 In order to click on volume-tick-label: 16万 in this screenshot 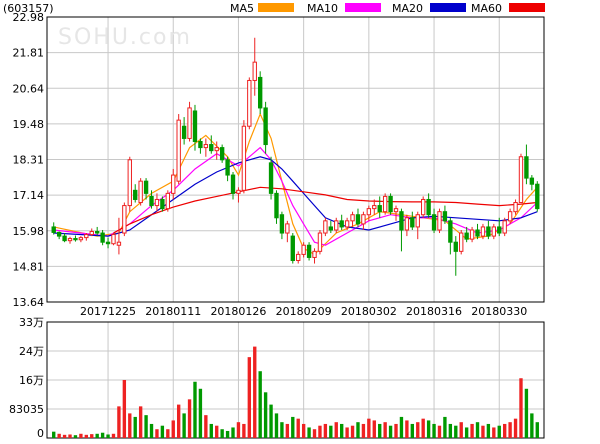, I will do `click(31, 380)`.